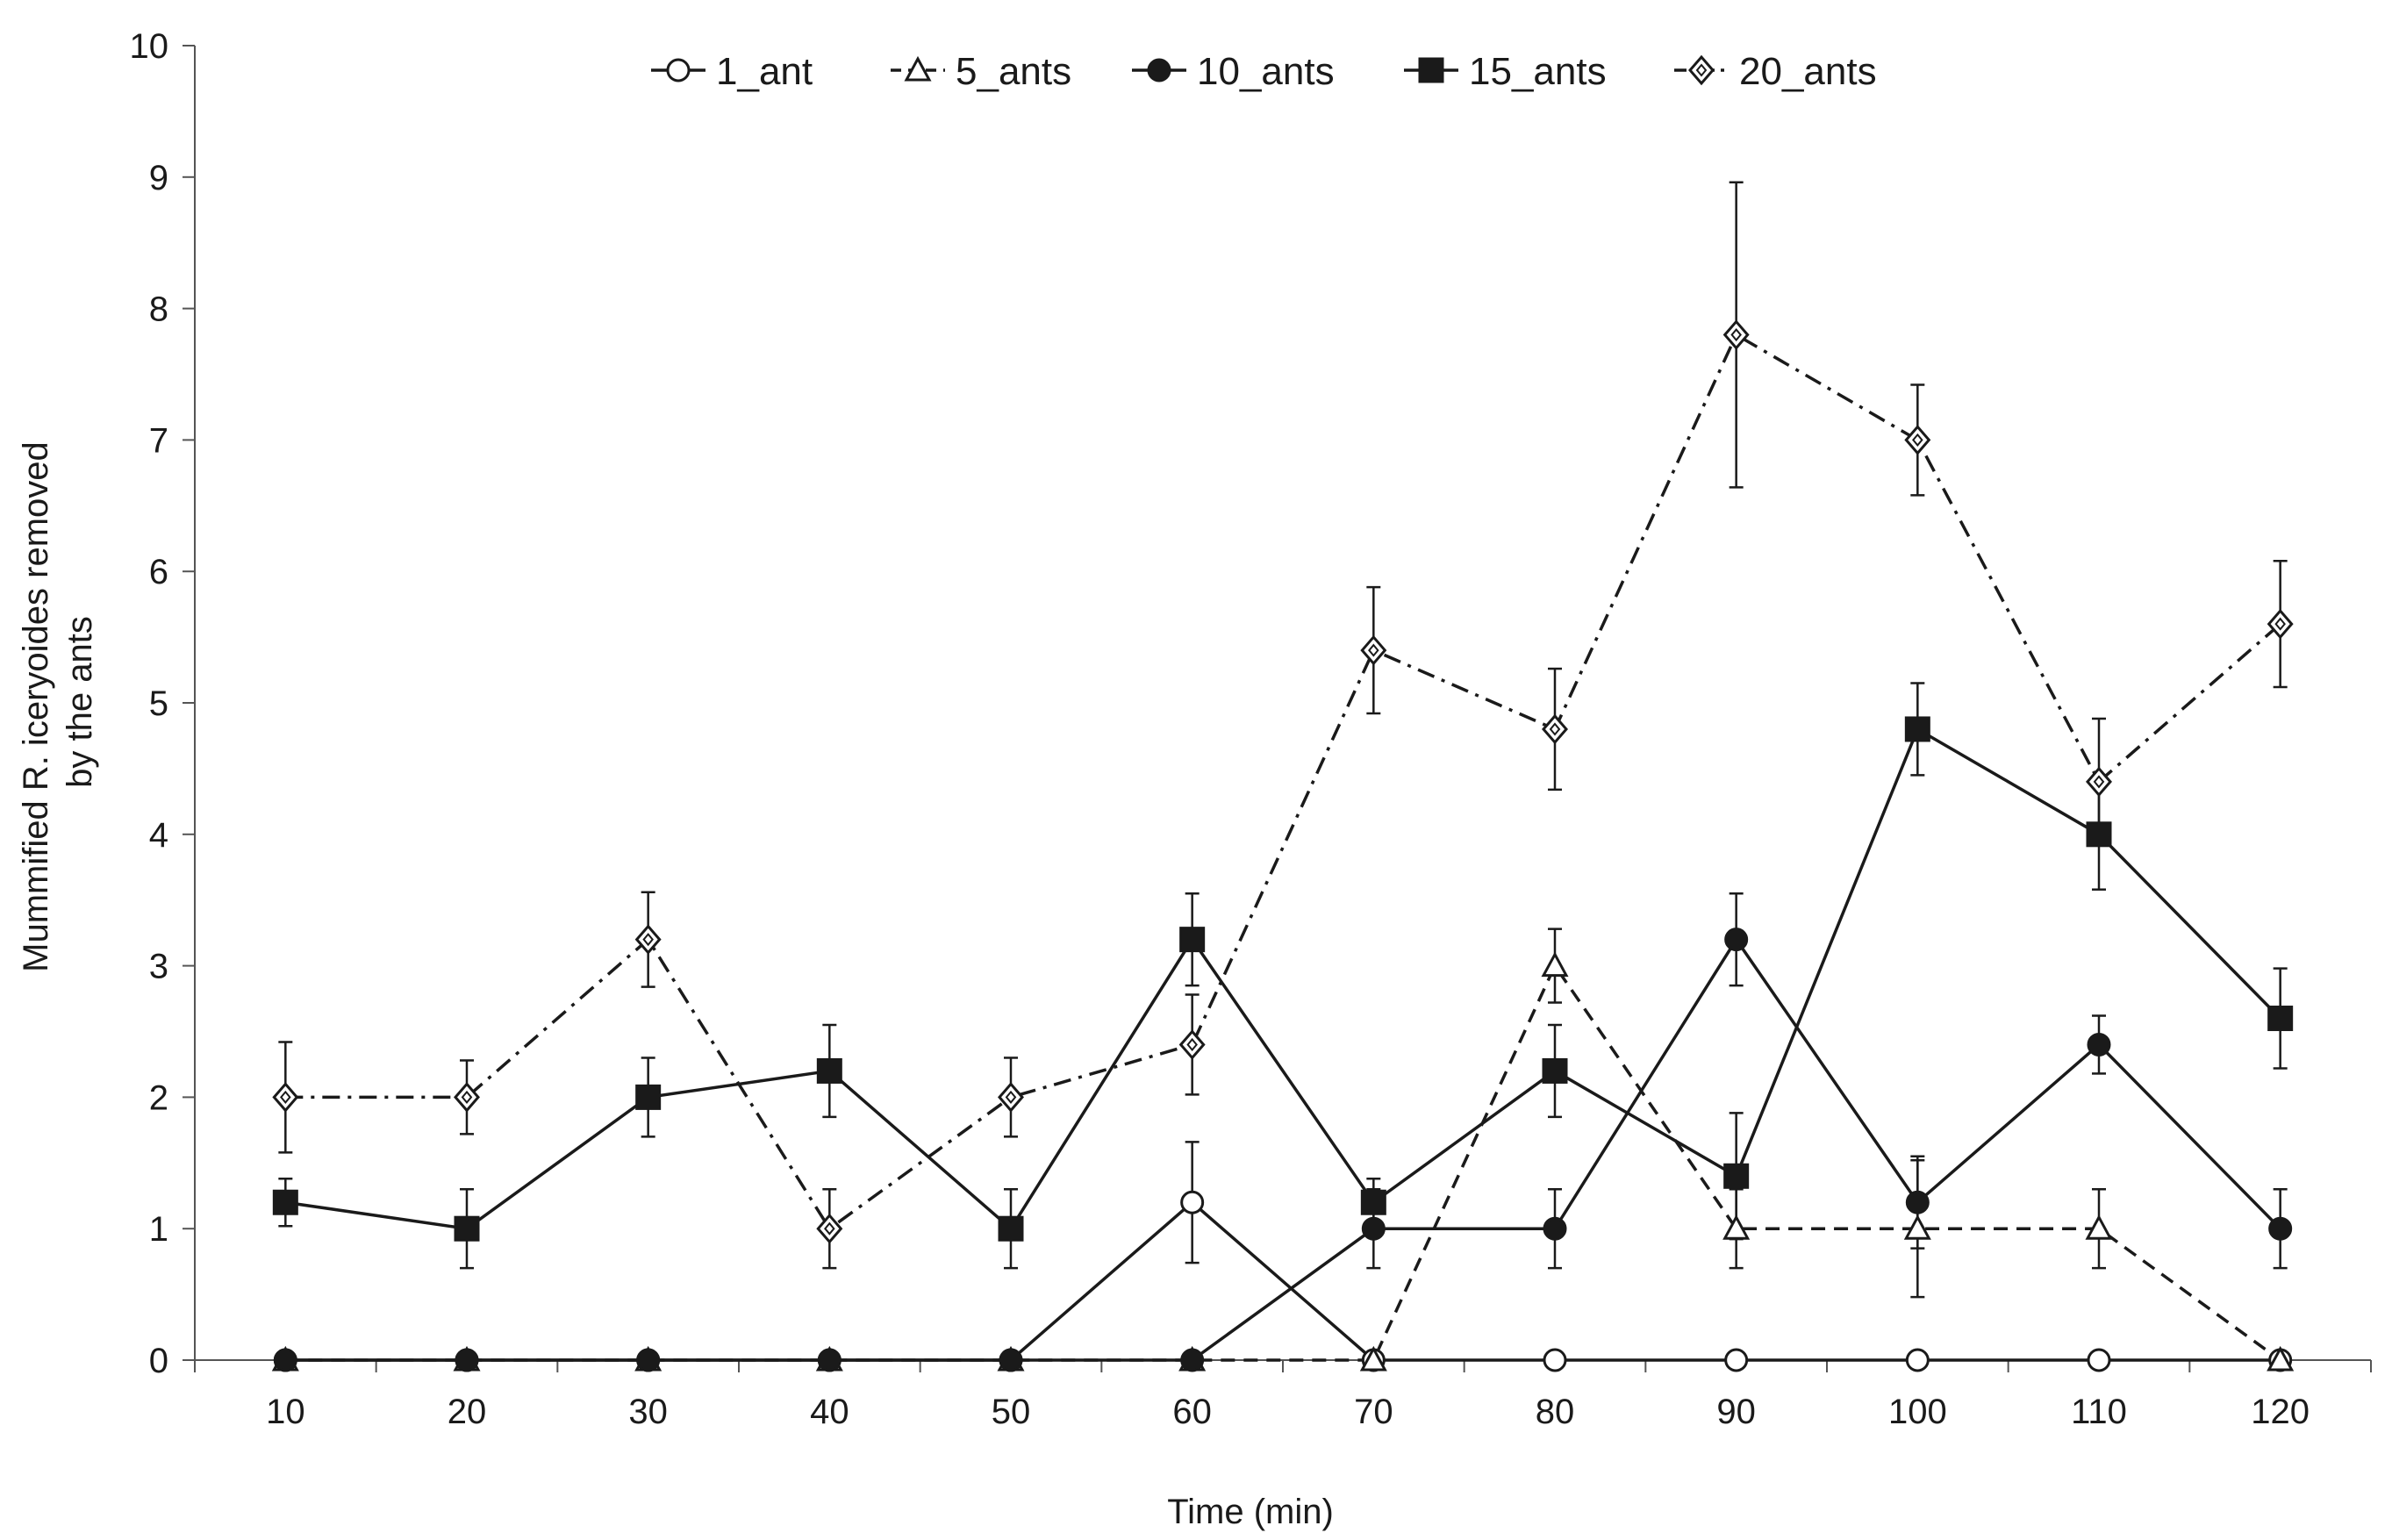 The height and width of the screenshot is (1540, 2392). I want to click on x-tick-label: 10, so click(285, 1412).